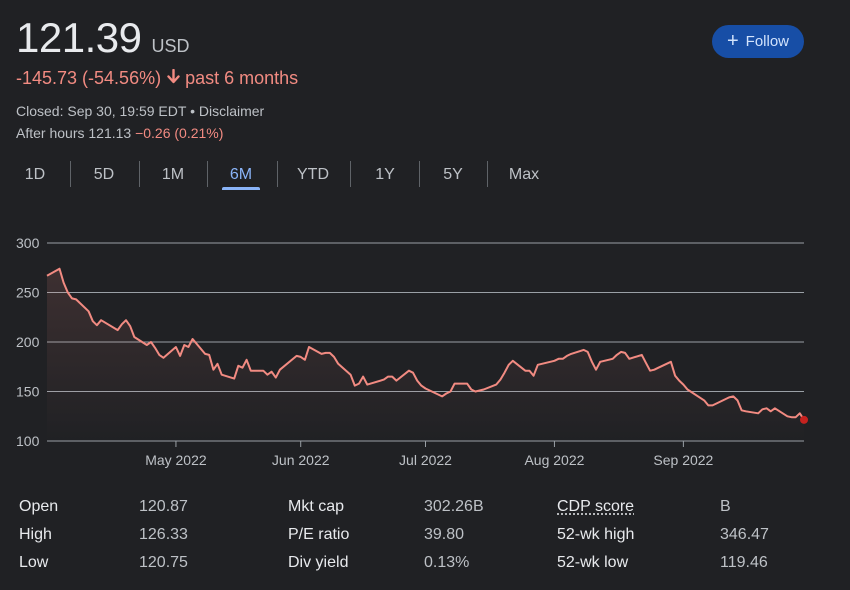 Image resolution: width=850 pixels, height=590 pixels. I want to click on x-tick-label: Sep 2022, so click(683, 460).